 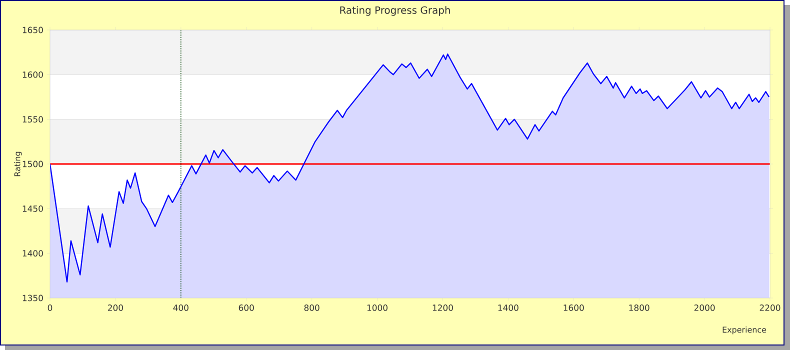 What do you see at coordinates (377, 307) in the screenshot?
I see `x-tick-label: 1000` at bounding box center [377, 307].